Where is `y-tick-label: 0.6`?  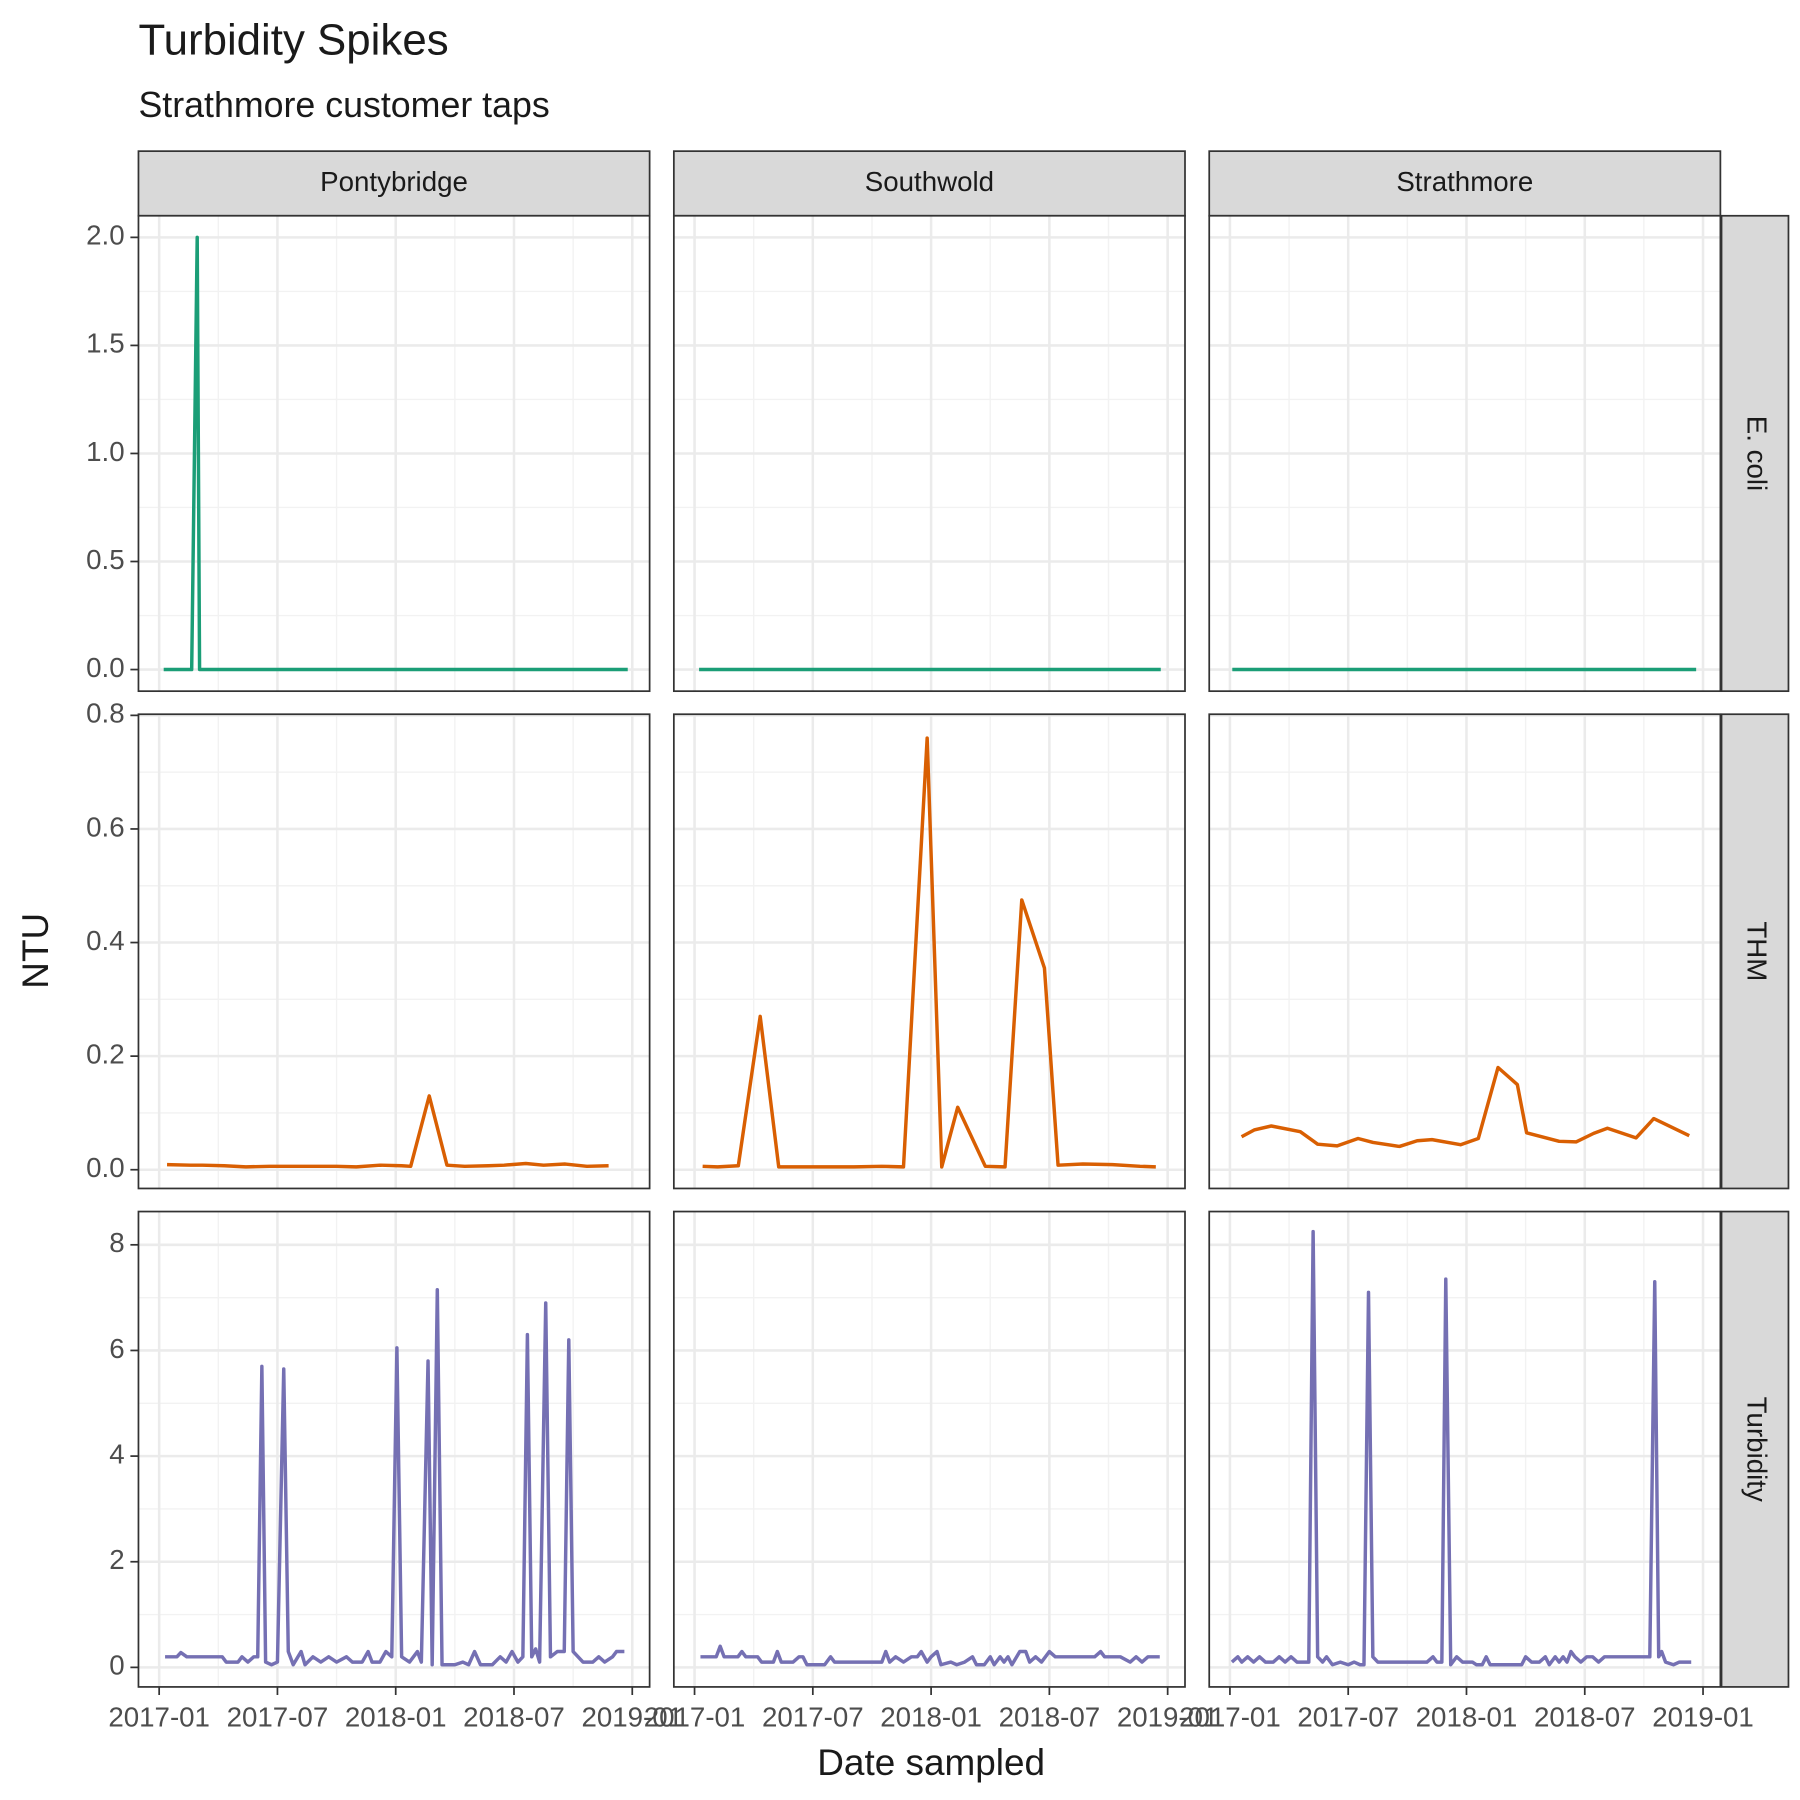 y-tick-label: 0.6 is located at coordinates (105, 826).